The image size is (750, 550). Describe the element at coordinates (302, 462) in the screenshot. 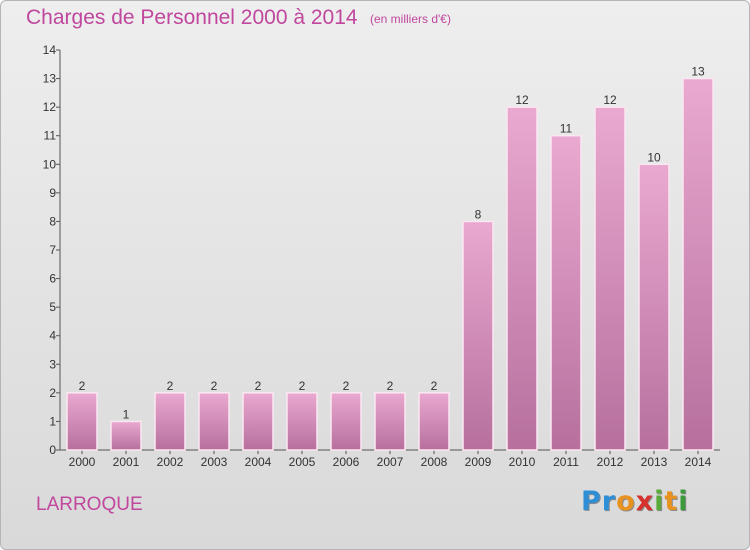

I see `x-tick-label: 2005` at that location.